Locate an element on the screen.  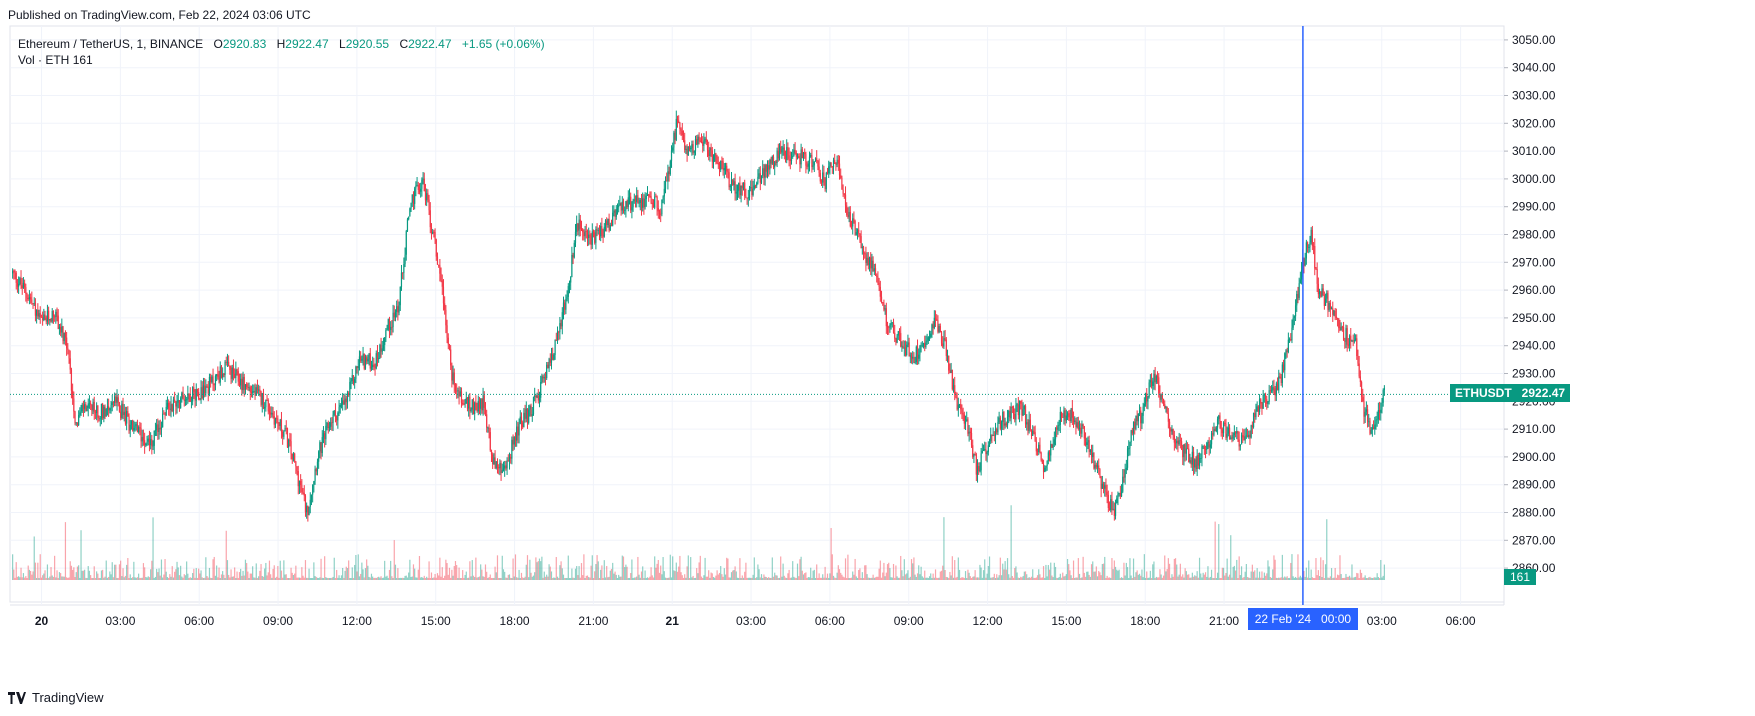
crosshair-date-badge: 22 Feb '24 00:00 is located at coordinates (1302, 619).